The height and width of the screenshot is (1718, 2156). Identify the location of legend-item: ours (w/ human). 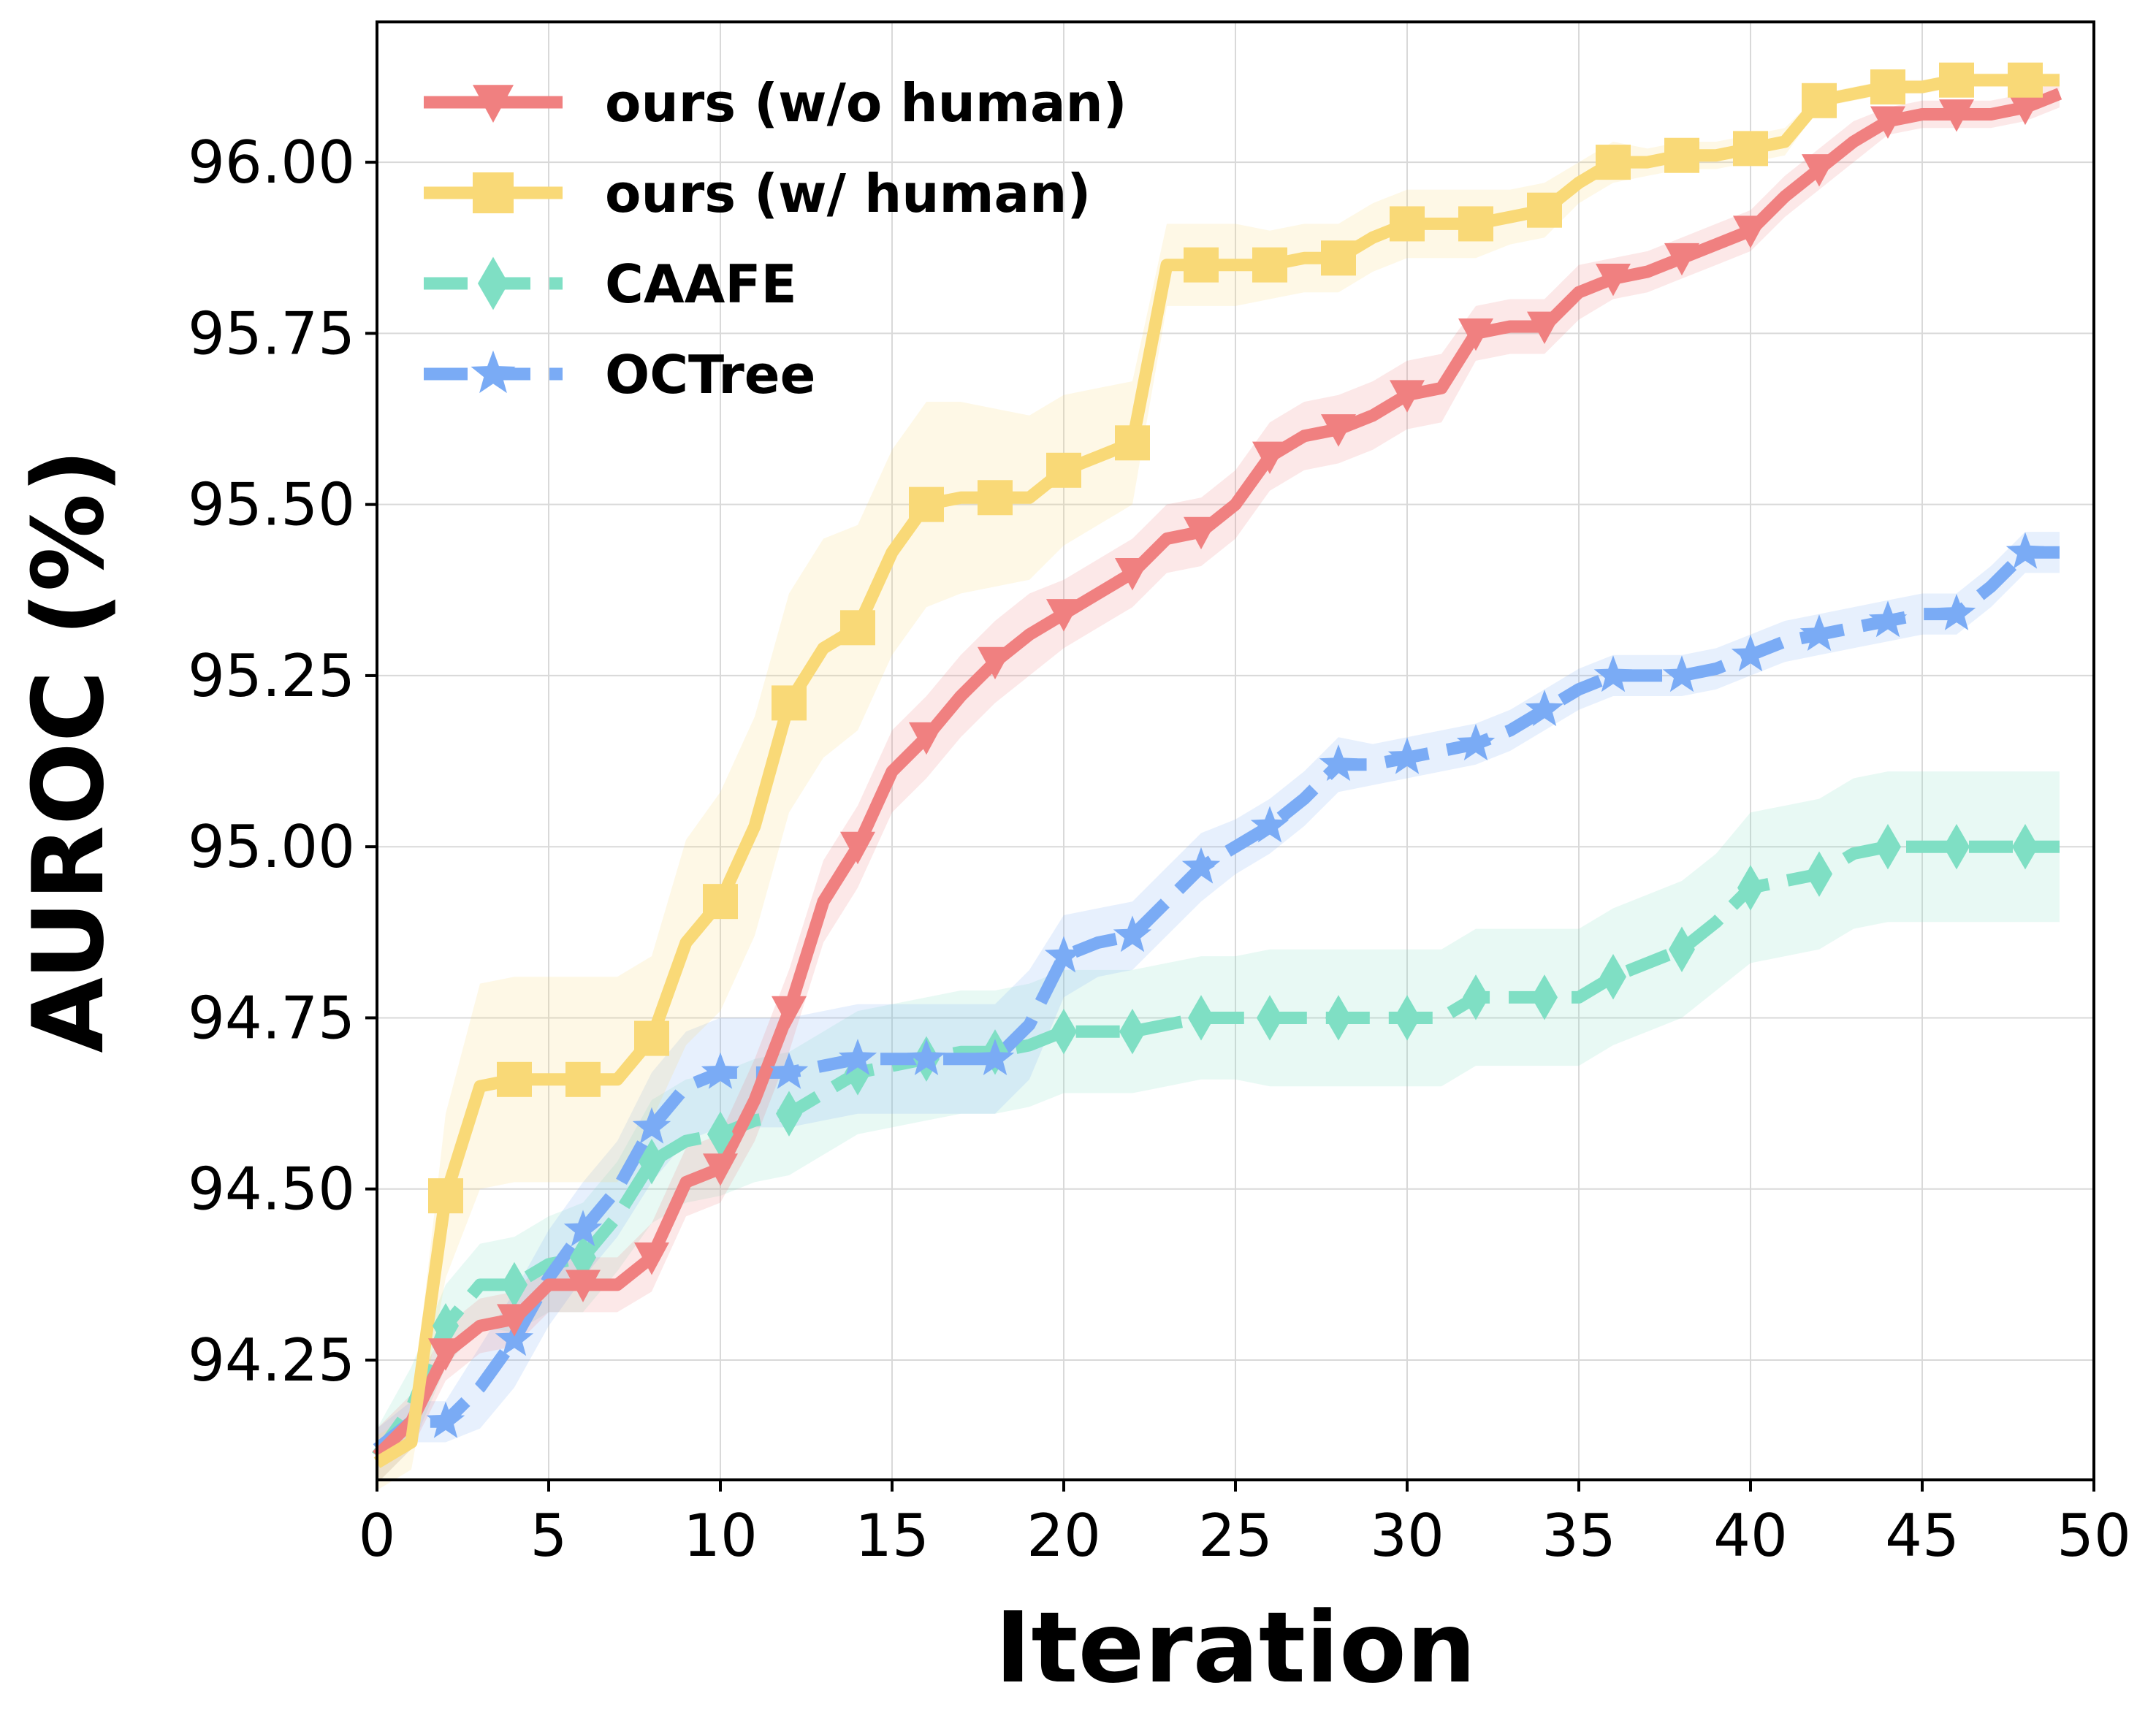
(758, 193).